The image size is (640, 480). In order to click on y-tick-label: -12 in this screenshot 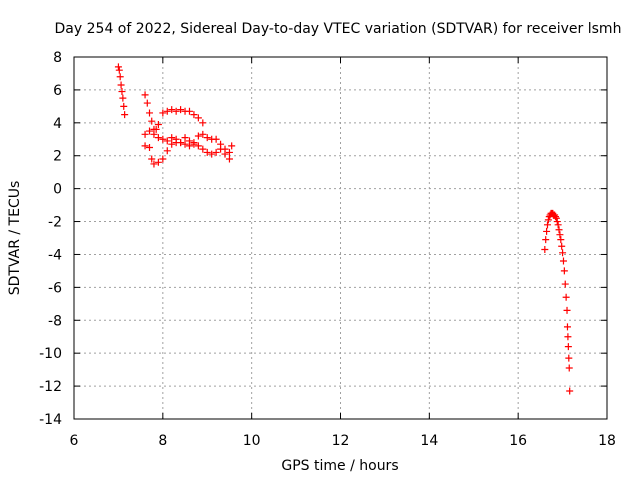, I will do `click(50, 387)`.